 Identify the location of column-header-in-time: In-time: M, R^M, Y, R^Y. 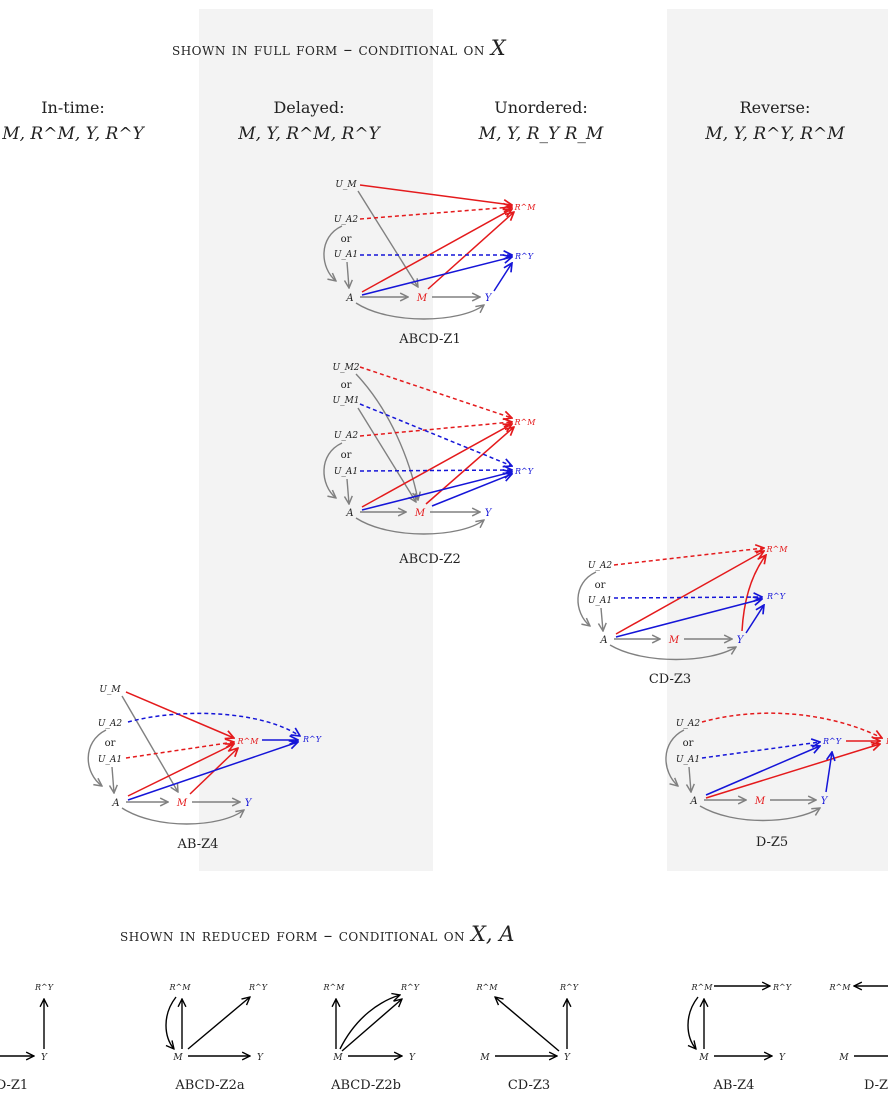
(73, 121).